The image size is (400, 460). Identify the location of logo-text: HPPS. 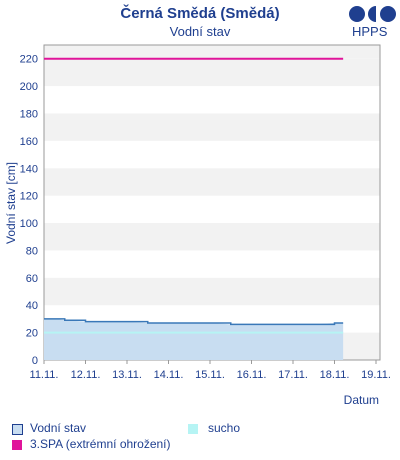
(370, 31).